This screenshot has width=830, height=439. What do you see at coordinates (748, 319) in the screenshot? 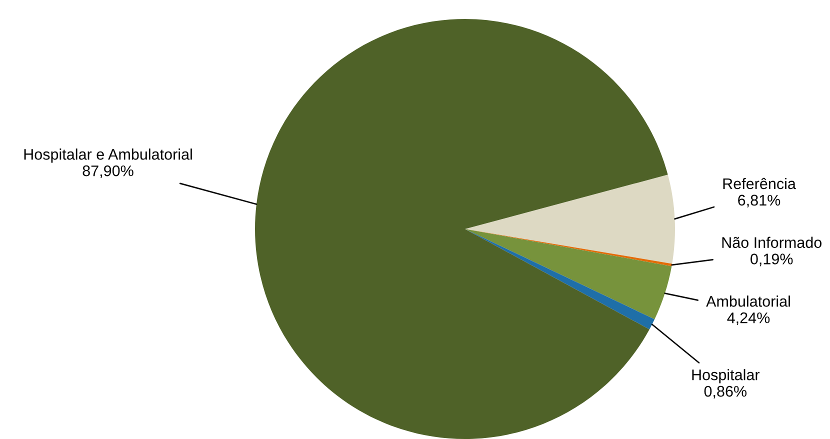
I see `data-label: 4,24%` at bounding box center [748, 319].